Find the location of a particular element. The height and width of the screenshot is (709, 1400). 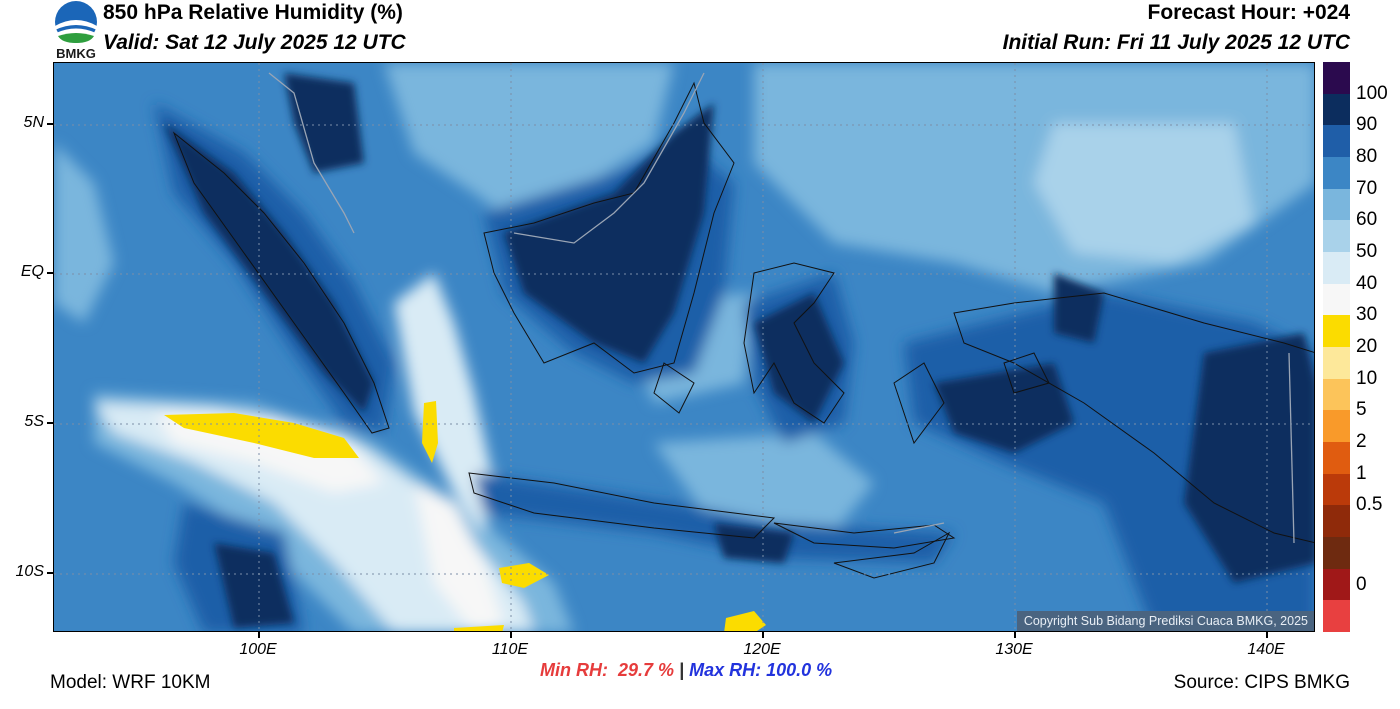

lon-tick-100e: 100E is located at coordinates (258, 649).